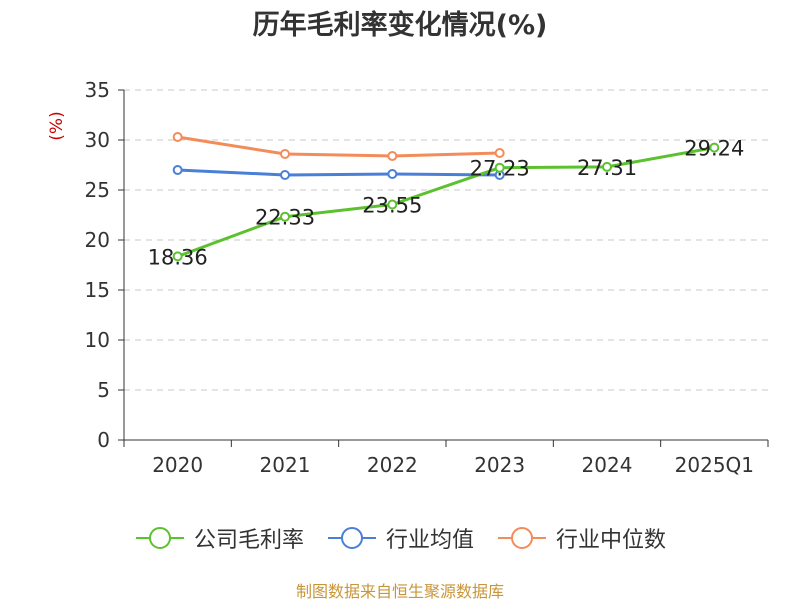  Describe the element at coordinates (429, 540) in the screenshot. I see `legend-label: 行业均值` at that location.